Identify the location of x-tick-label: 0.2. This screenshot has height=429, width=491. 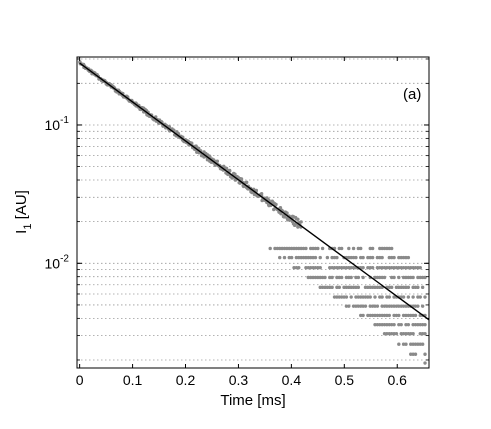
(186, 380).